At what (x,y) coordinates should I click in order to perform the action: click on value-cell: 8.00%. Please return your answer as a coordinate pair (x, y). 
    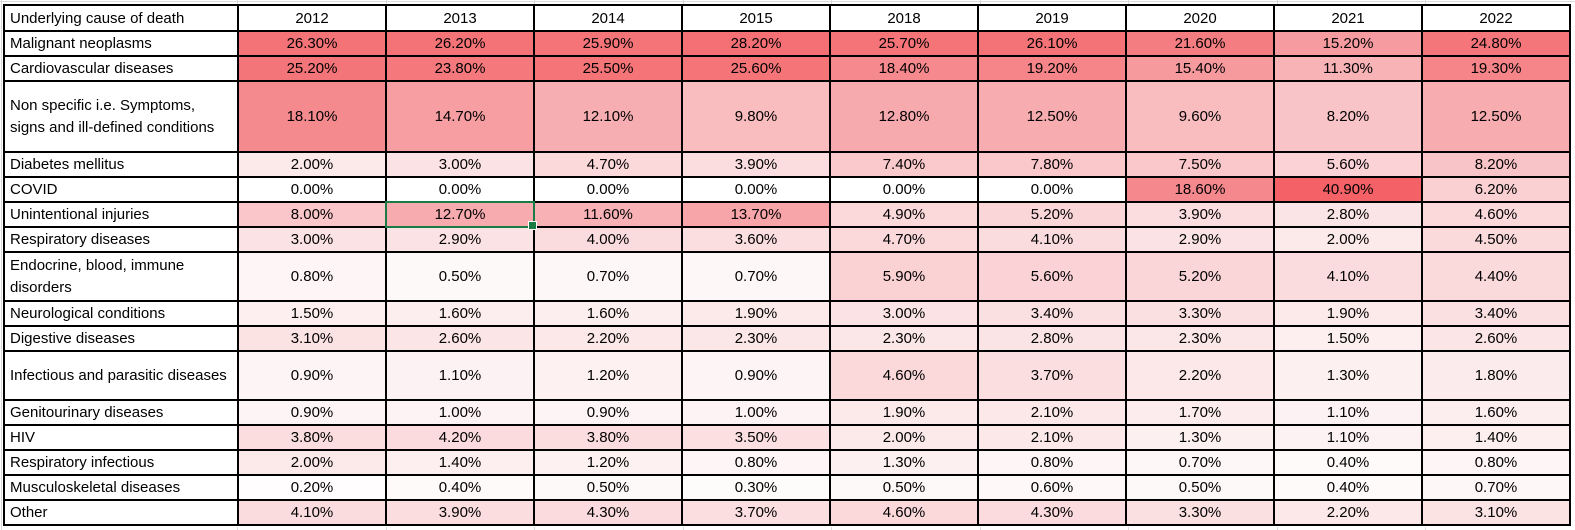
    Looking at the image, I should click on (312, 214).